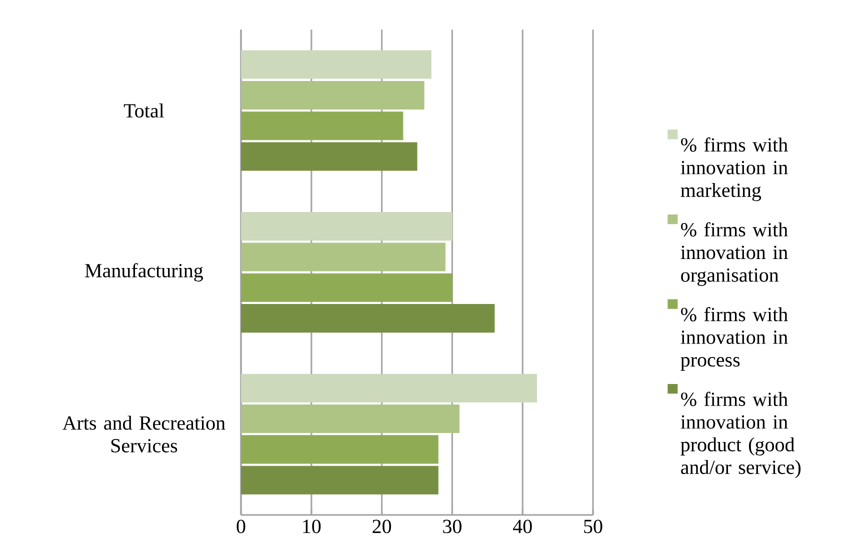  What do you see at coordinates (144, 434) in the screenshot?
I see `y-tick-label: Arts and Recreation Services` at bounding box center [144, 434].